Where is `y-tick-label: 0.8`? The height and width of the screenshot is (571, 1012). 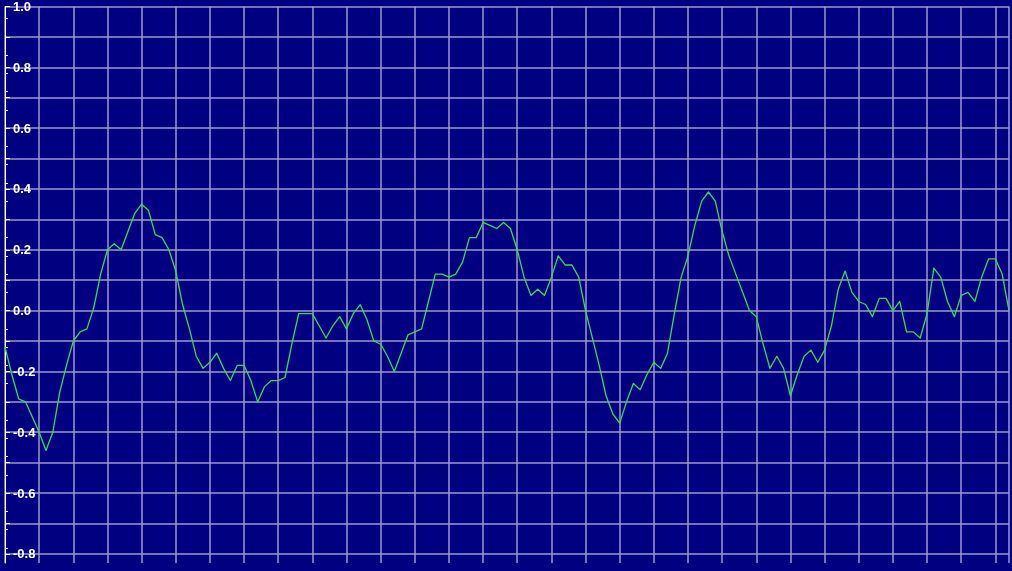 y-tick-label: 0.8 is located at coordinates (22, 67).